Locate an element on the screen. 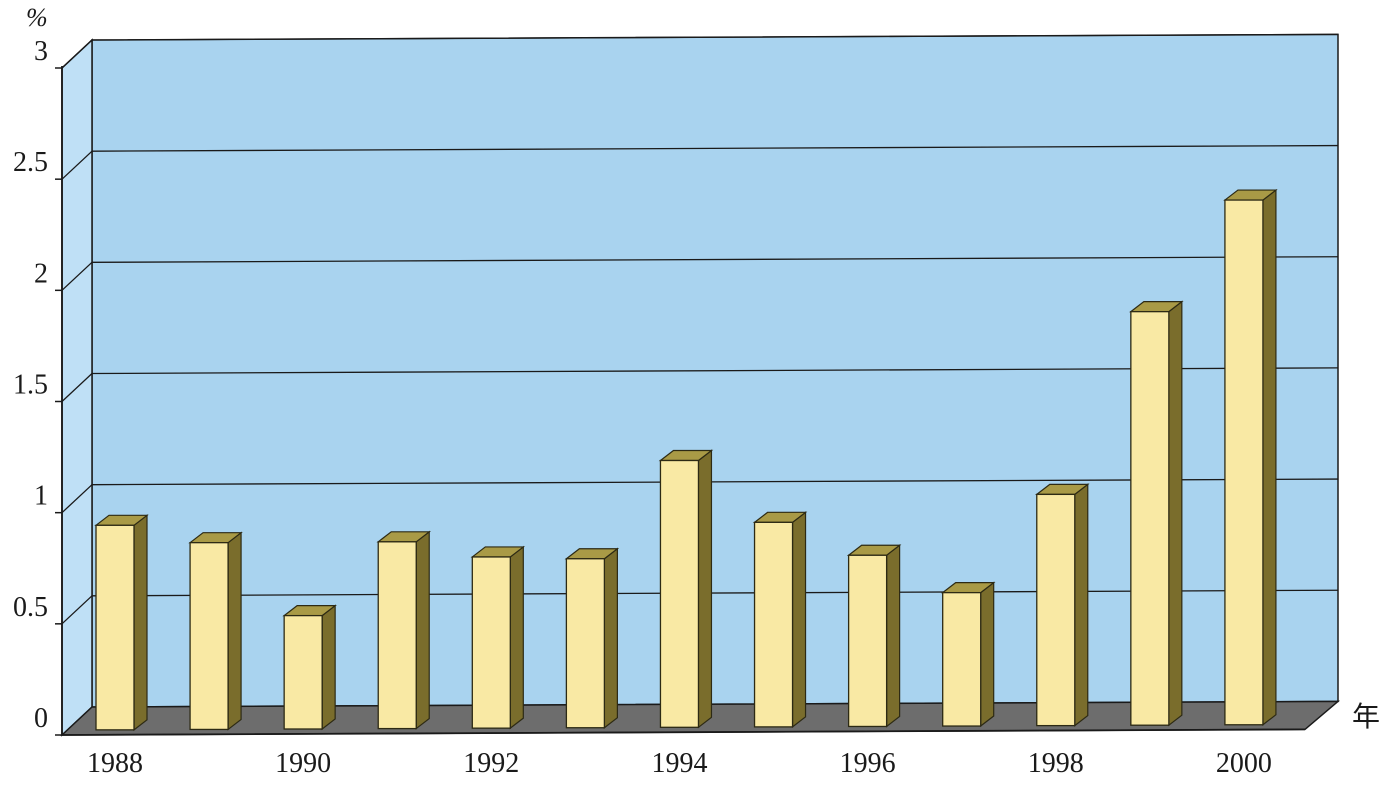 This screenshot has width=1393, height=791. bar-1991 is located at coordinates (403, 630).